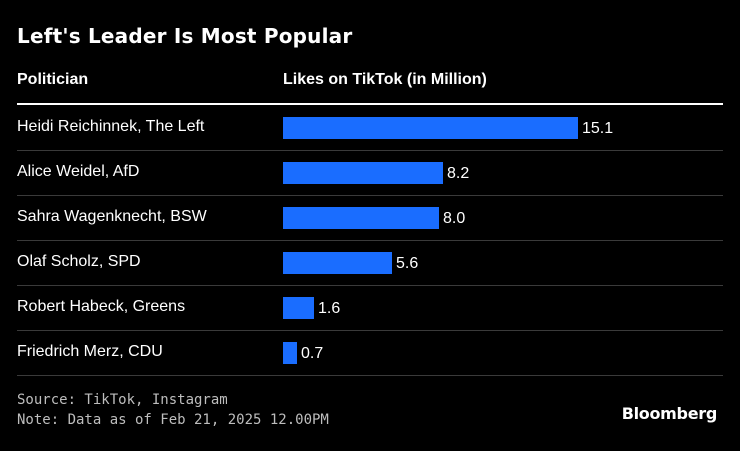  Describe the element at coordinates (370, 104) in the screenshot. I see `header-divider` at that location.